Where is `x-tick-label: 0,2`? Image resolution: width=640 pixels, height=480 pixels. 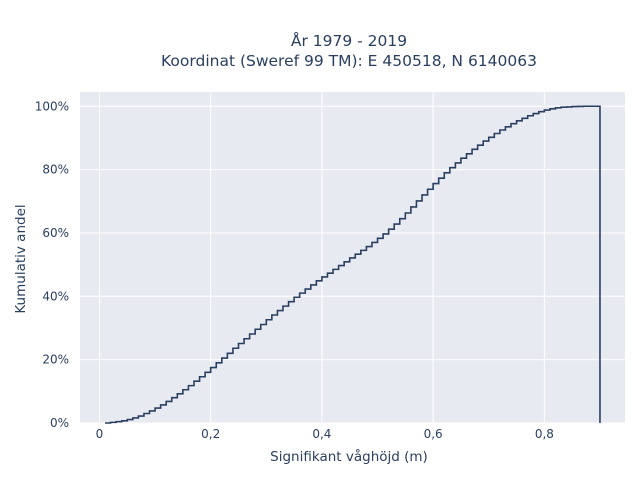
x-tick-label: 0,2 is located at coordinates (210, 434).